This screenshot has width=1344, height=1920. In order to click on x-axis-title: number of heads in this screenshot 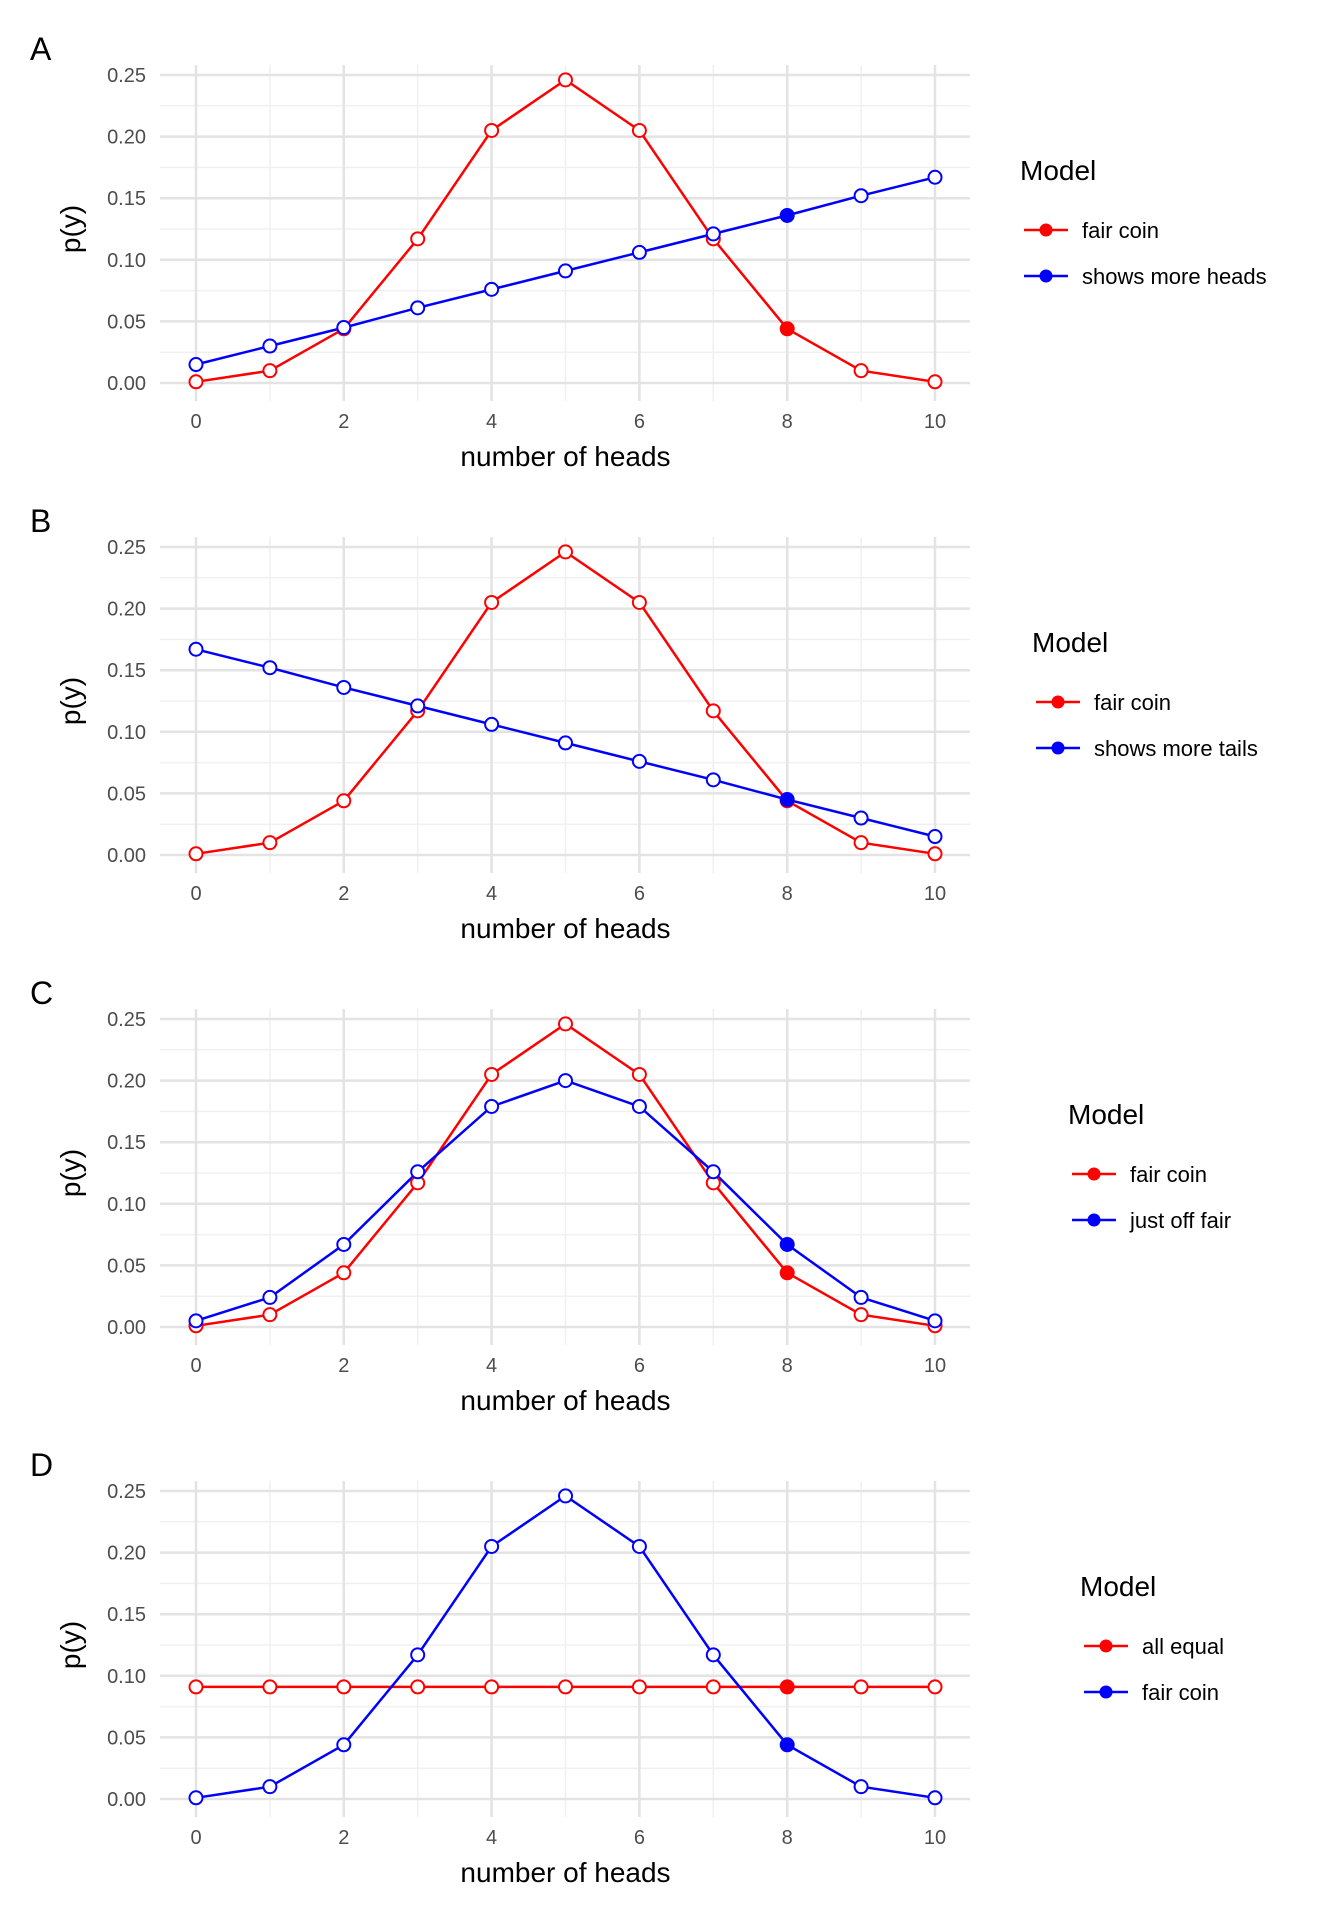, I will do `click(565, 1400)`.